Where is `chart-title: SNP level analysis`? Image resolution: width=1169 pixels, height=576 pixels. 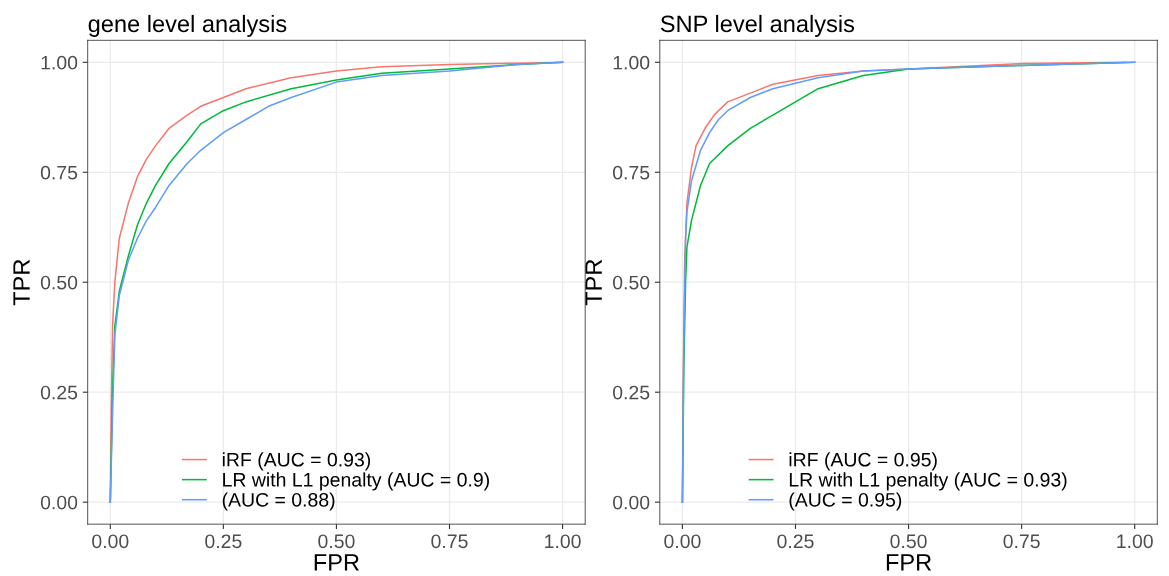 chart-title: SNP level analysis is located at coordinates (757, 25).